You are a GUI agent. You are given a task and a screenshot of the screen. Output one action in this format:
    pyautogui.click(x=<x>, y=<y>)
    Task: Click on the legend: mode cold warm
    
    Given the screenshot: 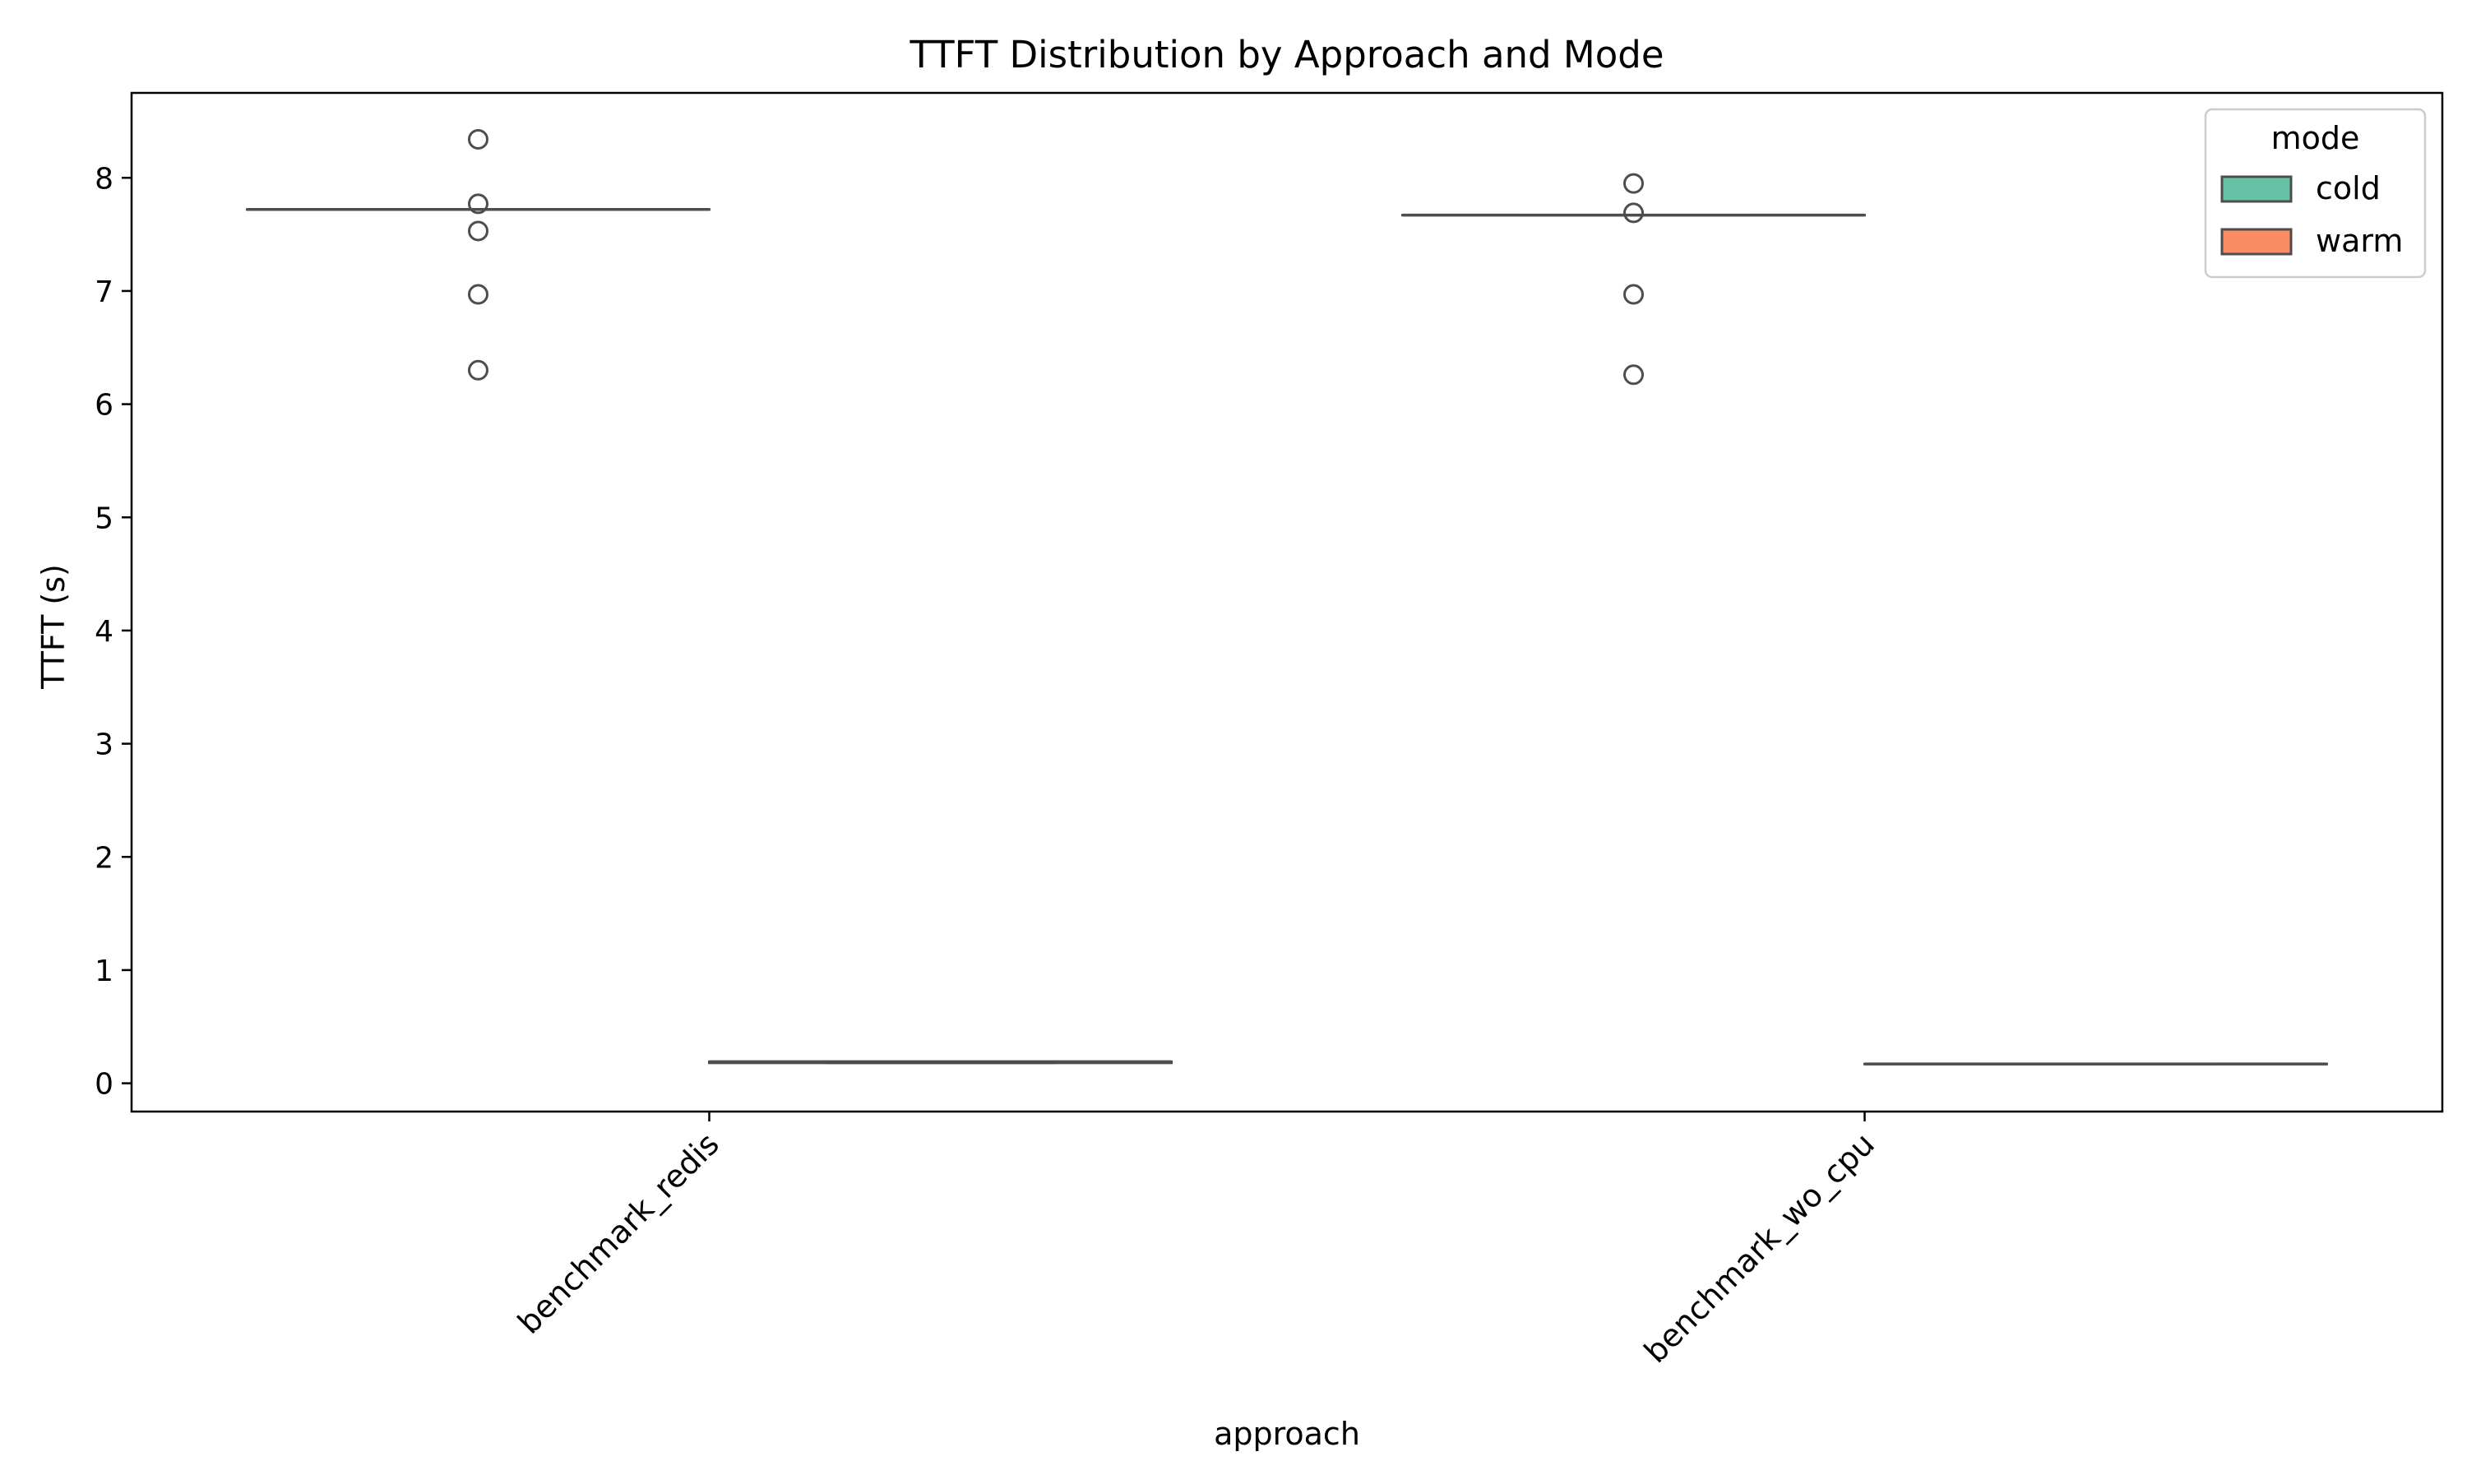 What is the action you would take?
    pyautogui.click(x=2315, y=193)
    